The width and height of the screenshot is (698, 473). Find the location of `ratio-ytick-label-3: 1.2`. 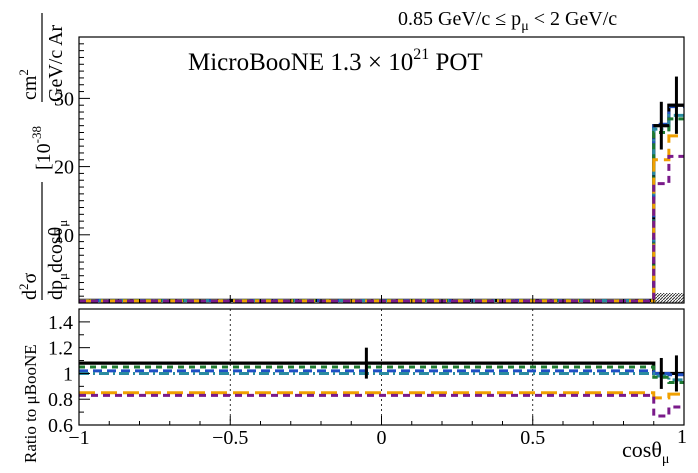

ratio-ytick-label-3: 1.2 is located at coordinates (60, 349).